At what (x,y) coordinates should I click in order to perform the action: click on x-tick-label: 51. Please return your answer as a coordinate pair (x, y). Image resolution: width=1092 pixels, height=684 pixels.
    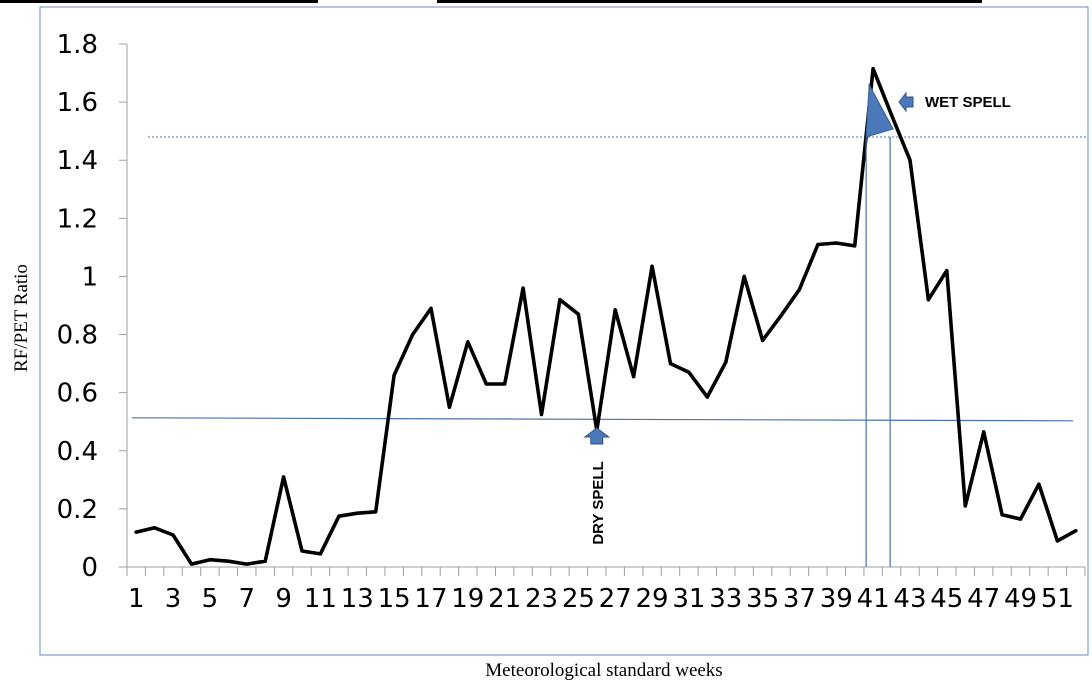
    Looking at the image, I should click on (1057, 599).